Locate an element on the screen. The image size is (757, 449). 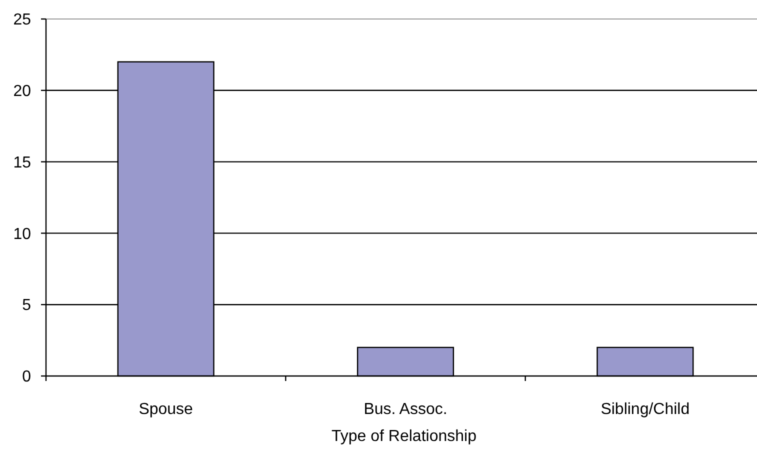
y-tick-label: 5 is located at coordinates (27, 305).